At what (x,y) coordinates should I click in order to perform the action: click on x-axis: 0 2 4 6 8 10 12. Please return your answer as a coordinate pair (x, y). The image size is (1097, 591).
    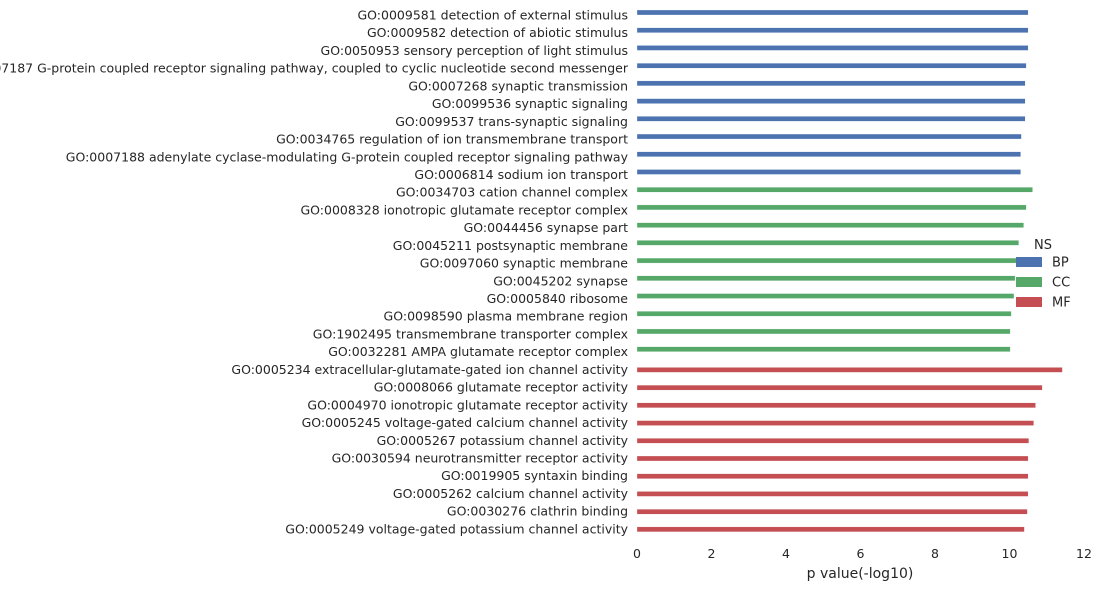
    Looking at the image, I should click on (862, 553).